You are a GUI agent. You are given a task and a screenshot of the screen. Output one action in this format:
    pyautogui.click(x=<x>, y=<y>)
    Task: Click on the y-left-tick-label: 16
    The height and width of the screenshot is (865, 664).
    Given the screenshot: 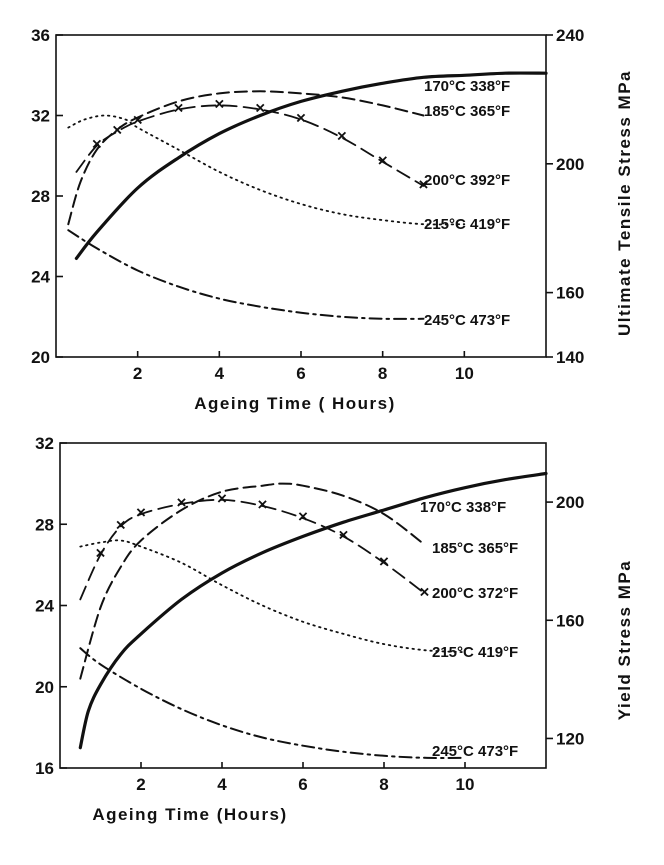 What is the action you would take?
    pyautogui.click(x=44, y=768)
    